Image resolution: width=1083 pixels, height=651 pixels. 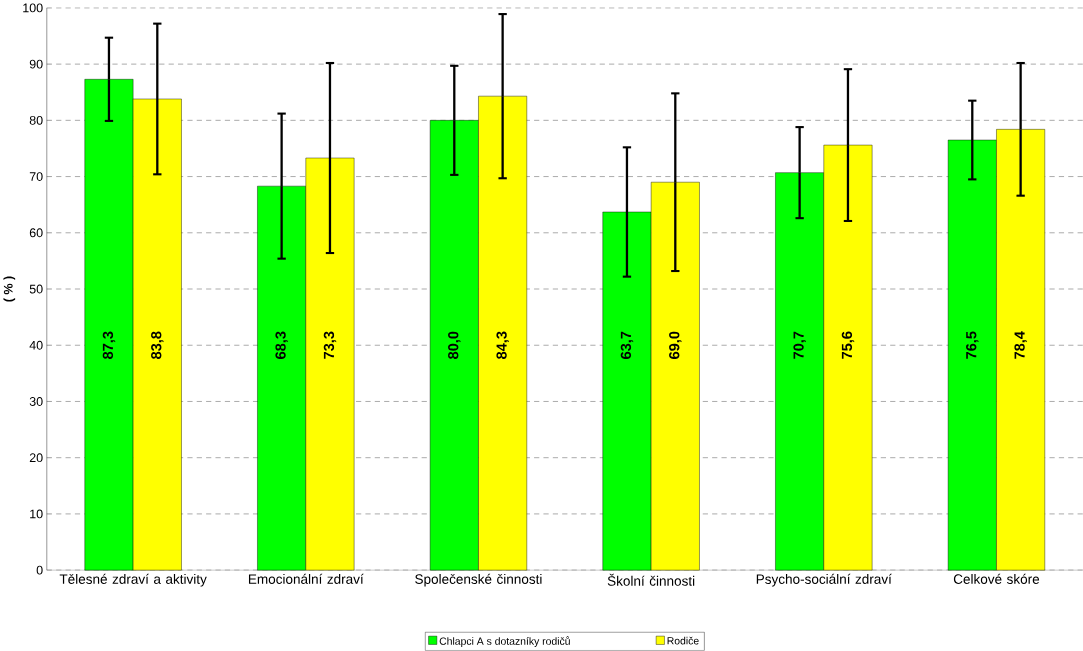 What do you see at coordinates (651, 579) in the screenshot?
I see `x-tick-label: Školní činnosti` at bounding box center [651, 579].